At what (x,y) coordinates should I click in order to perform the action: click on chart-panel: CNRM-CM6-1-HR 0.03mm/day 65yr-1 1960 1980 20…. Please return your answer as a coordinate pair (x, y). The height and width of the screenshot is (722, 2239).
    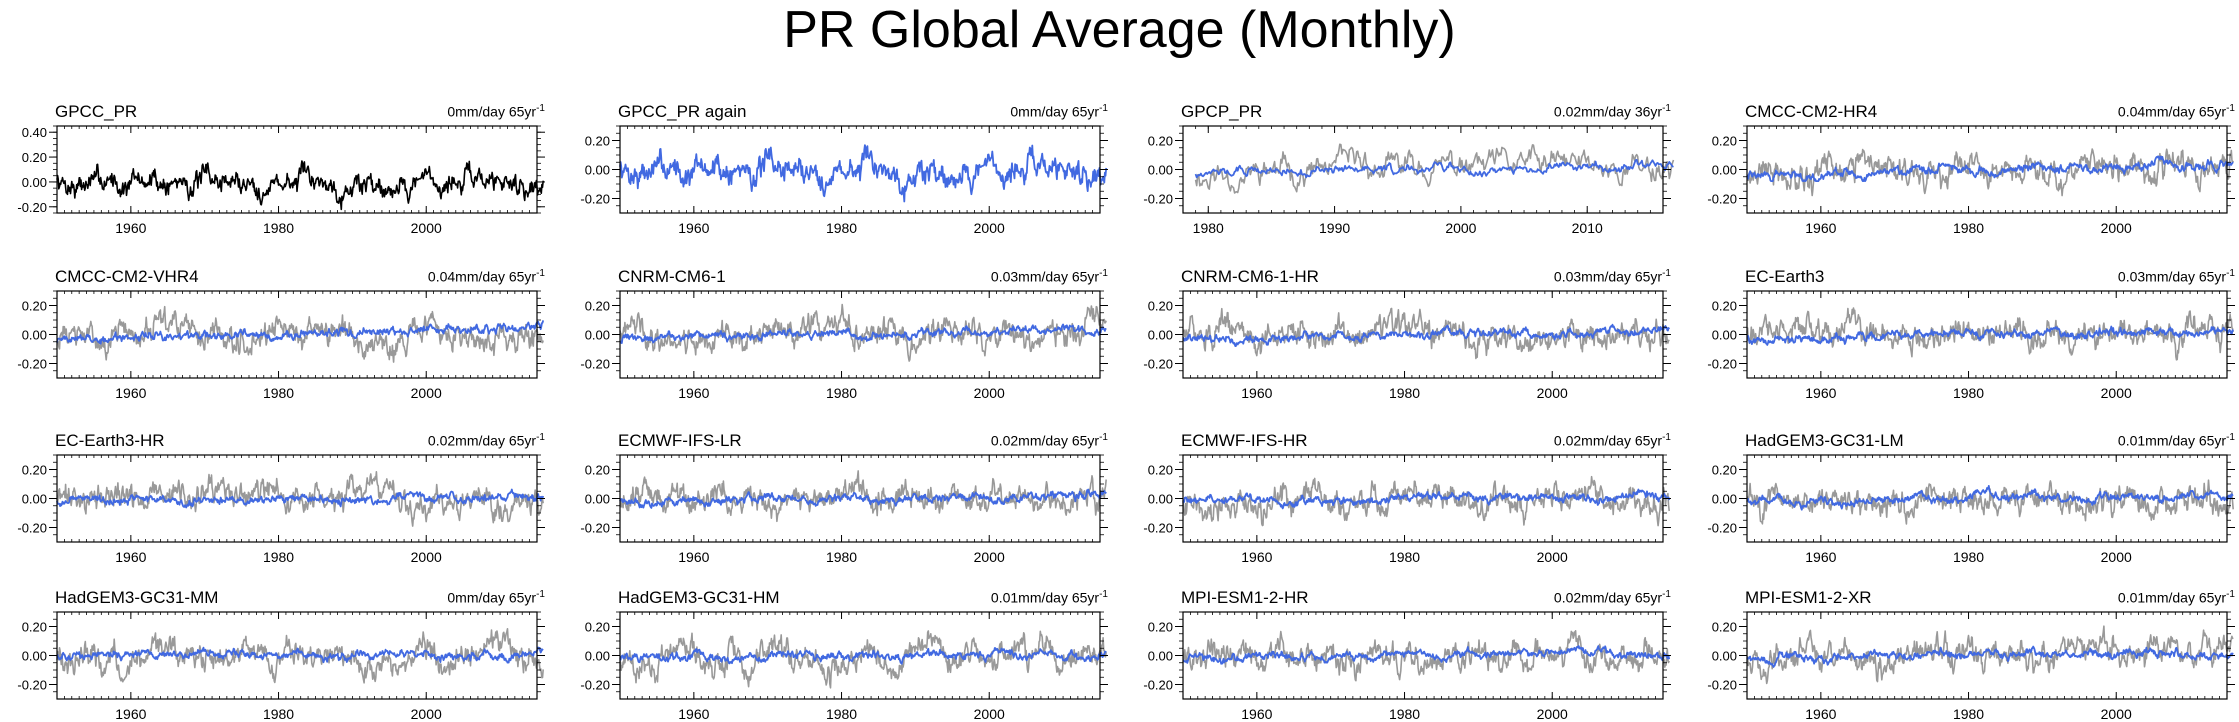
    Looking at the image, I should click on (1406, 286).